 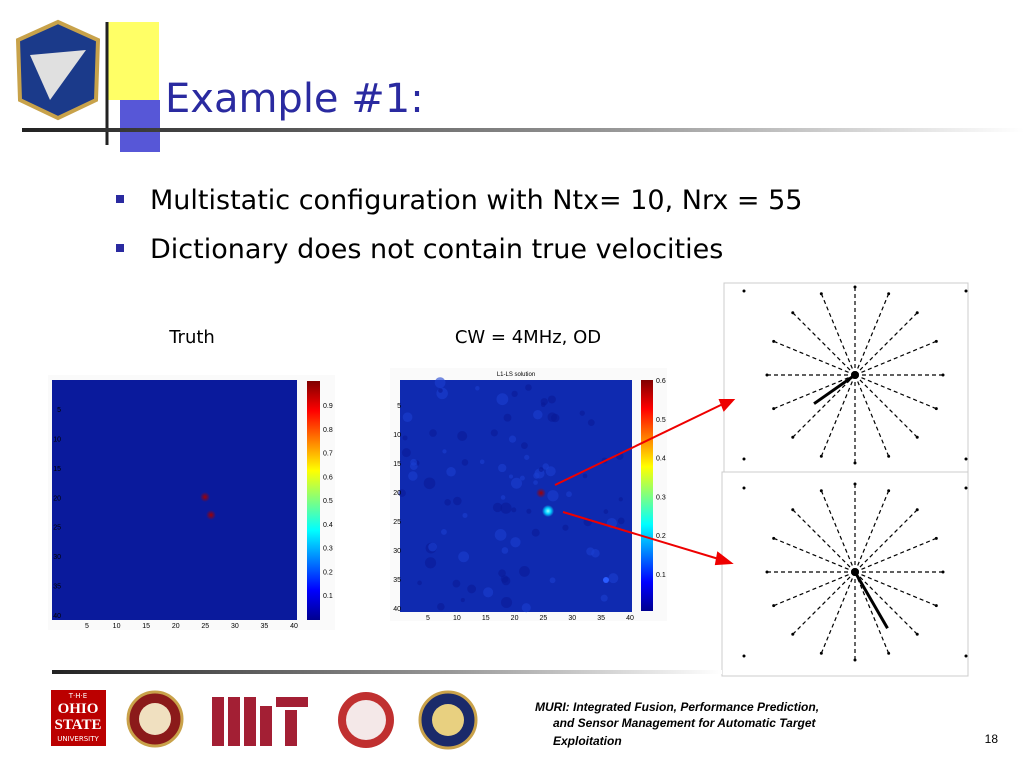 What do you see at coordinates (855, 375) in the screenshot?
I see `center` at bounding box center [855, 375].